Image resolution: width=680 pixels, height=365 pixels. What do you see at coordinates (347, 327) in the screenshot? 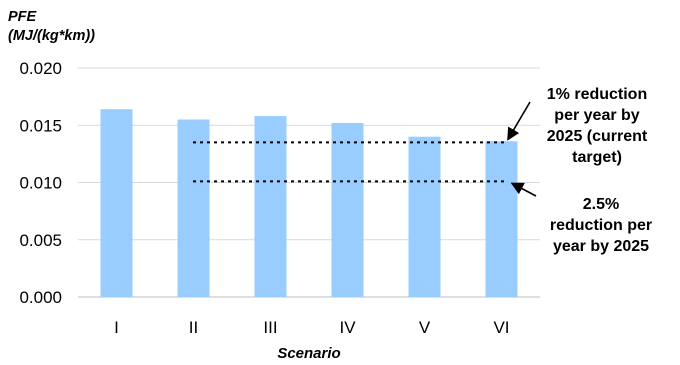
I see `x-tick-label: IV` at bounding box center [347, 327].